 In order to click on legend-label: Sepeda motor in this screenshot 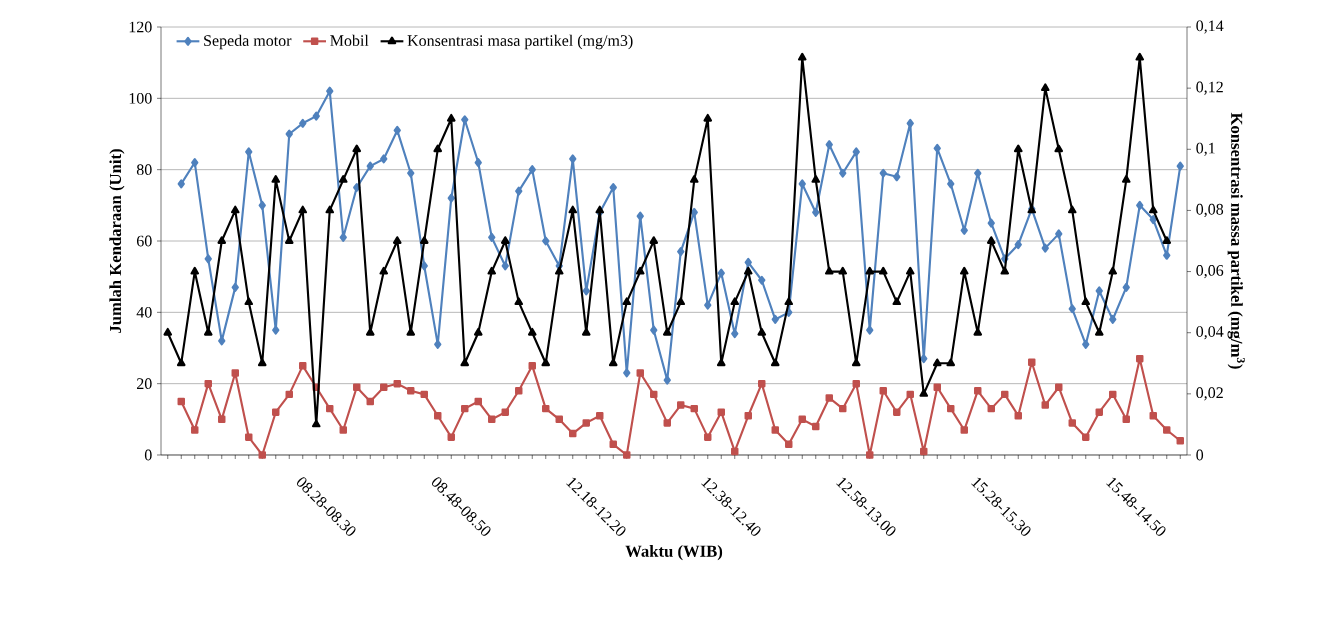, I will do `click(248, 42)`.